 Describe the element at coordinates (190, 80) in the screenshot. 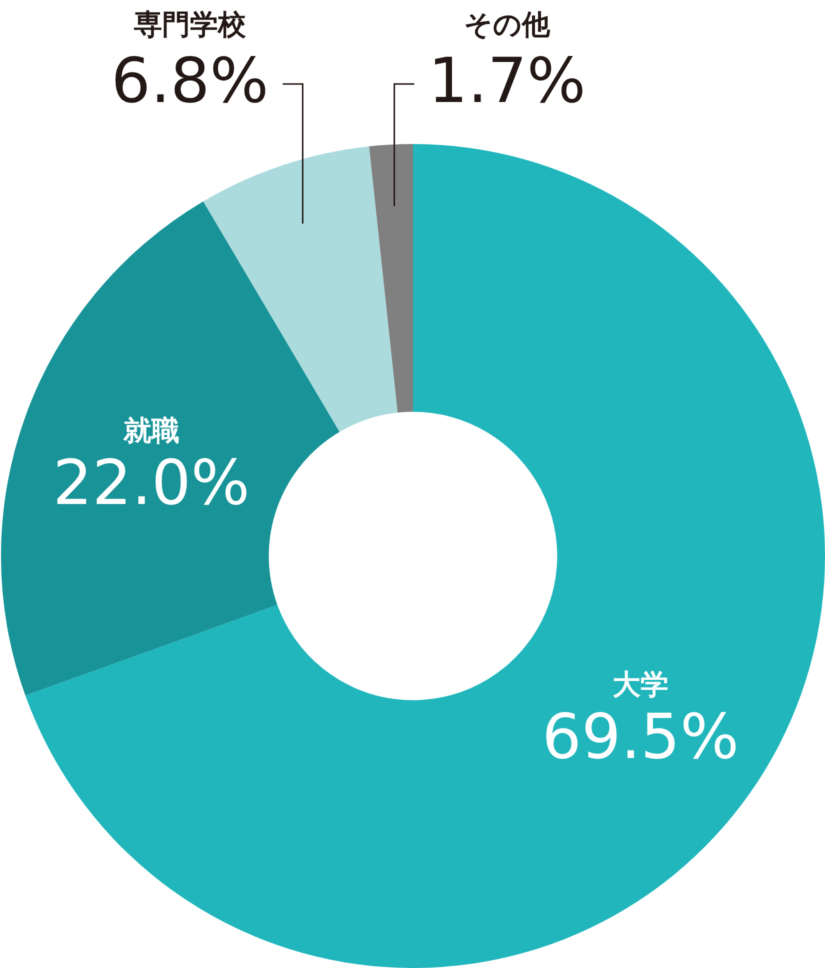

I see `data-label: 6.8%` at that location.